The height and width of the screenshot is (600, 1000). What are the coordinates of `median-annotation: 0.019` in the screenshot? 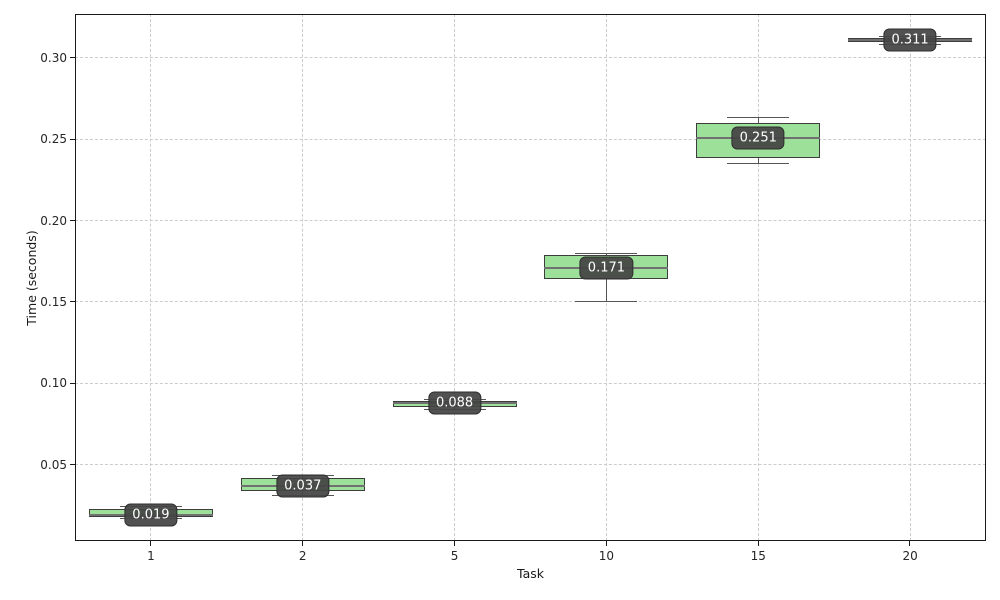 It's located at (151, 515).